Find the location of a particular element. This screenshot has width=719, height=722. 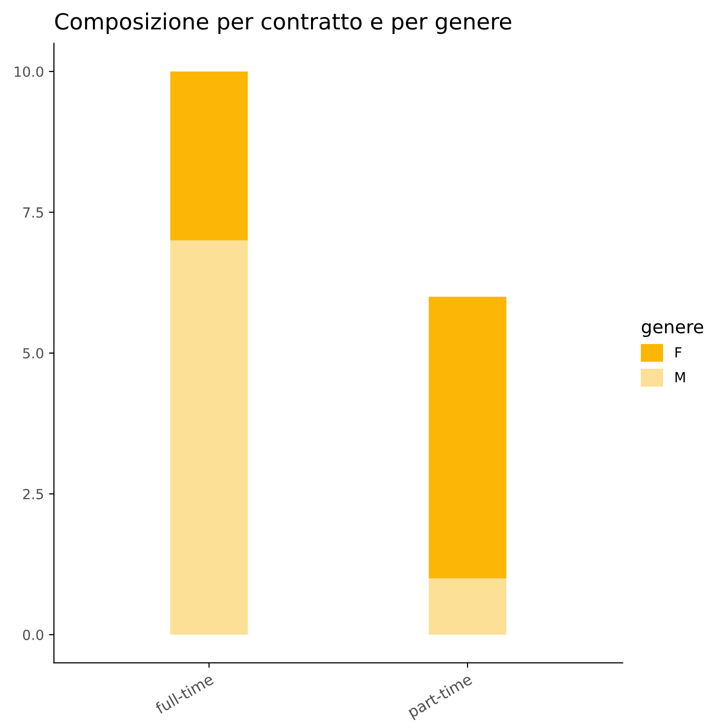

legend-label: F is located at coordinates (679, 352).